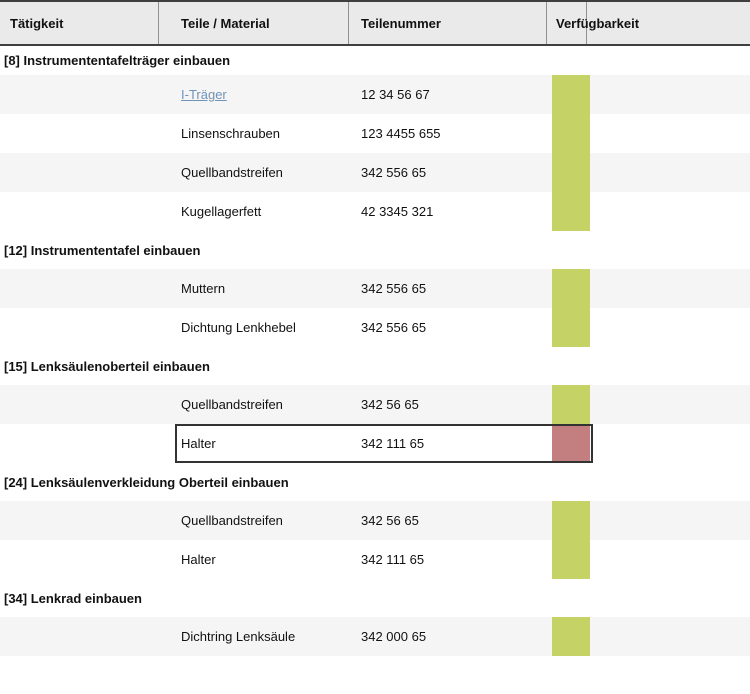 This screenshot has width=750, height=694. I want to click on table-row: Linsenschrauben 123 4455 655, so click(375, 133).